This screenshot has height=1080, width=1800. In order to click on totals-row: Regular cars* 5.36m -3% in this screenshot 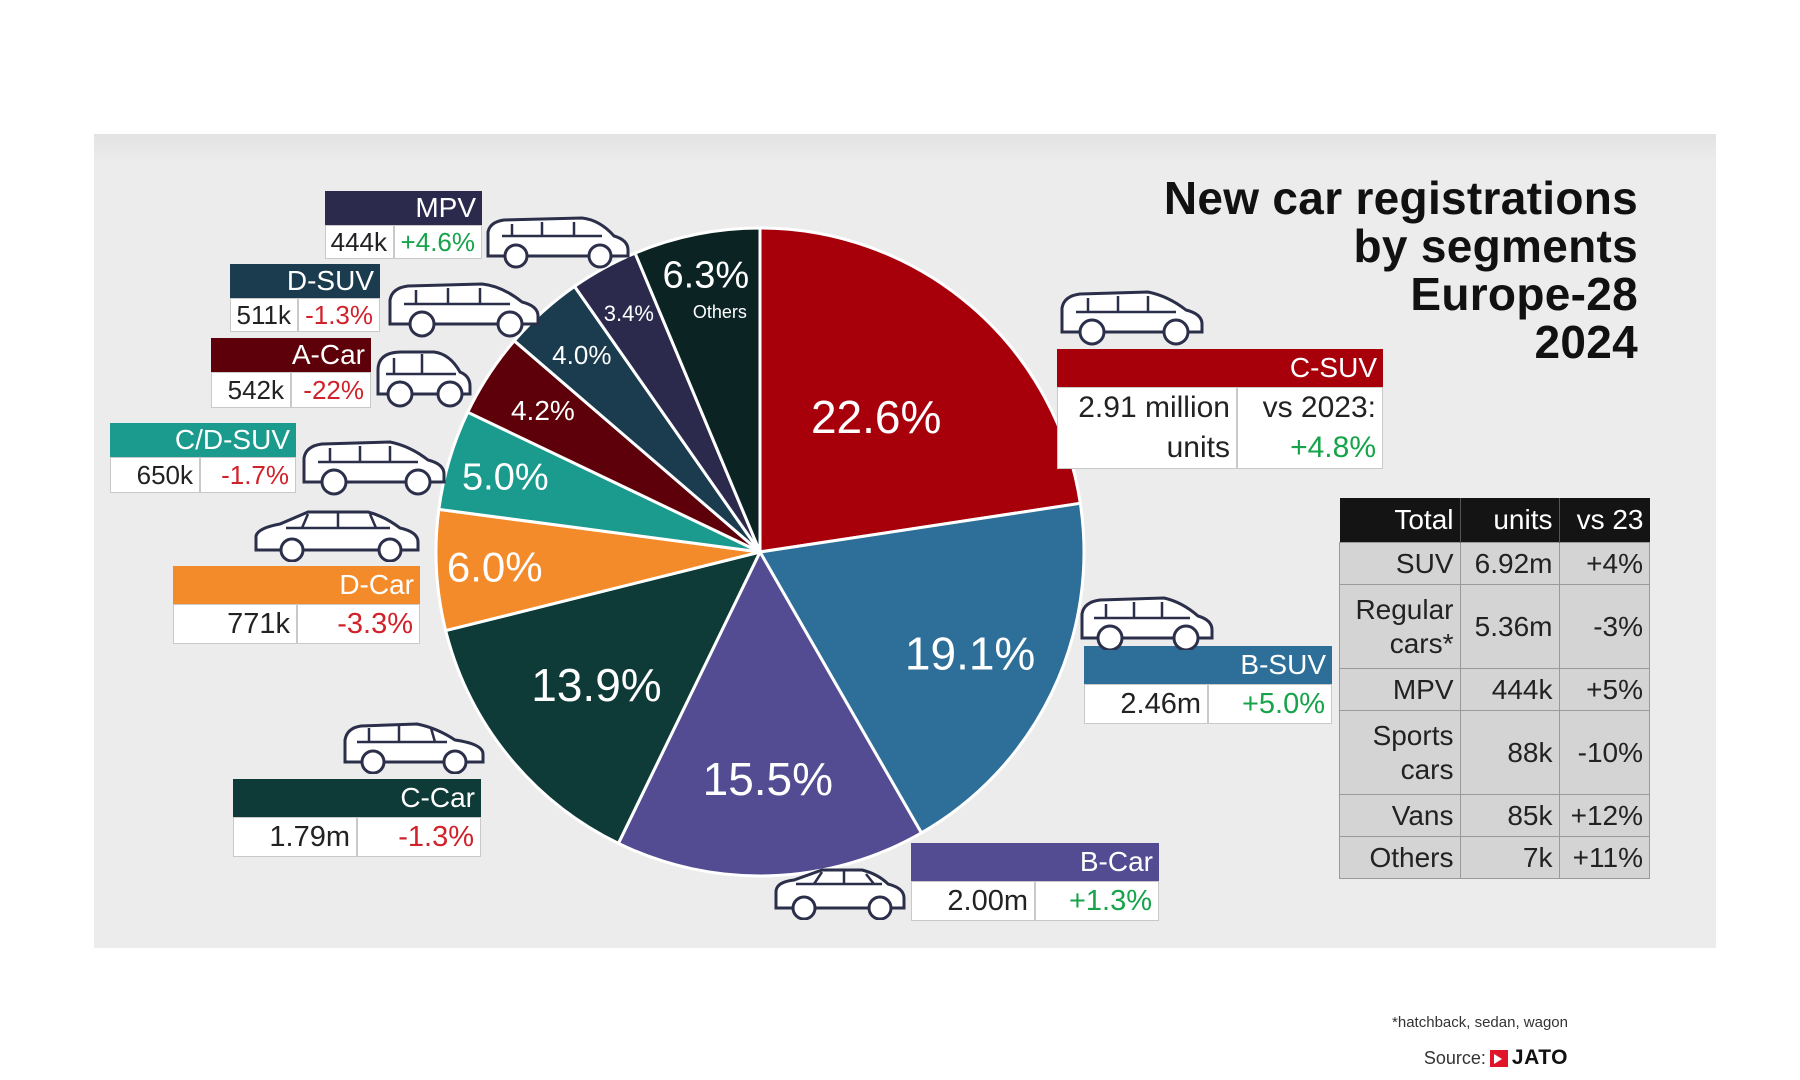, I will do `click(1494, 626)`.